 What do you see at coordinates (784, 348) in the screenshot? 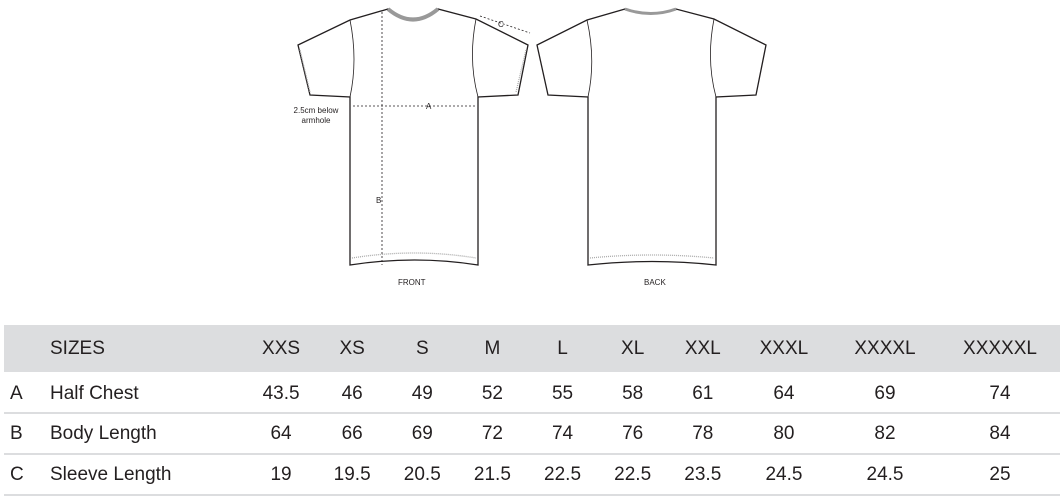
I see `size-header: XXXL` at bounding box center [784, 348].